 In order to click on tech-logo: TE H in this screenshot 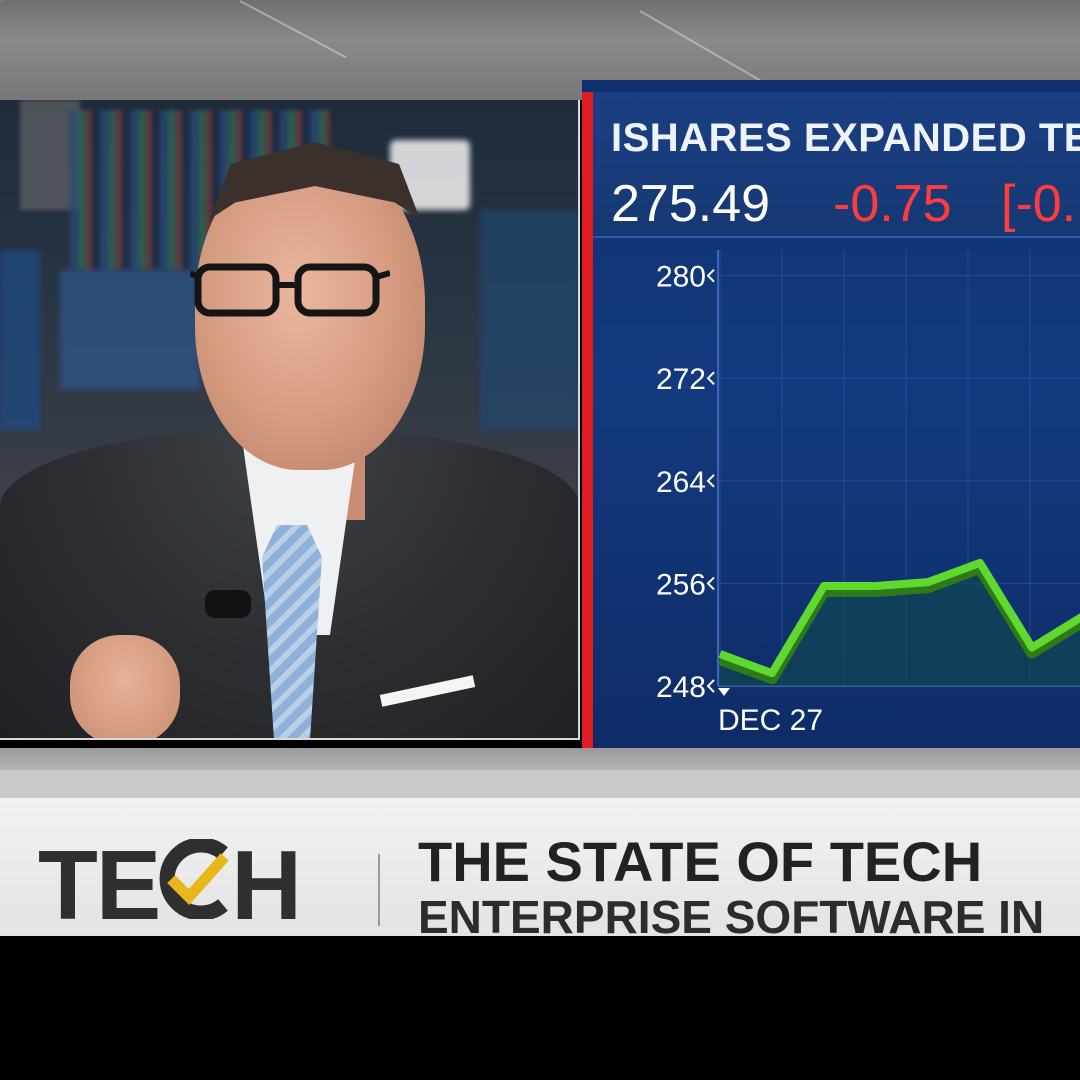, I will do `click(170, 885)`.